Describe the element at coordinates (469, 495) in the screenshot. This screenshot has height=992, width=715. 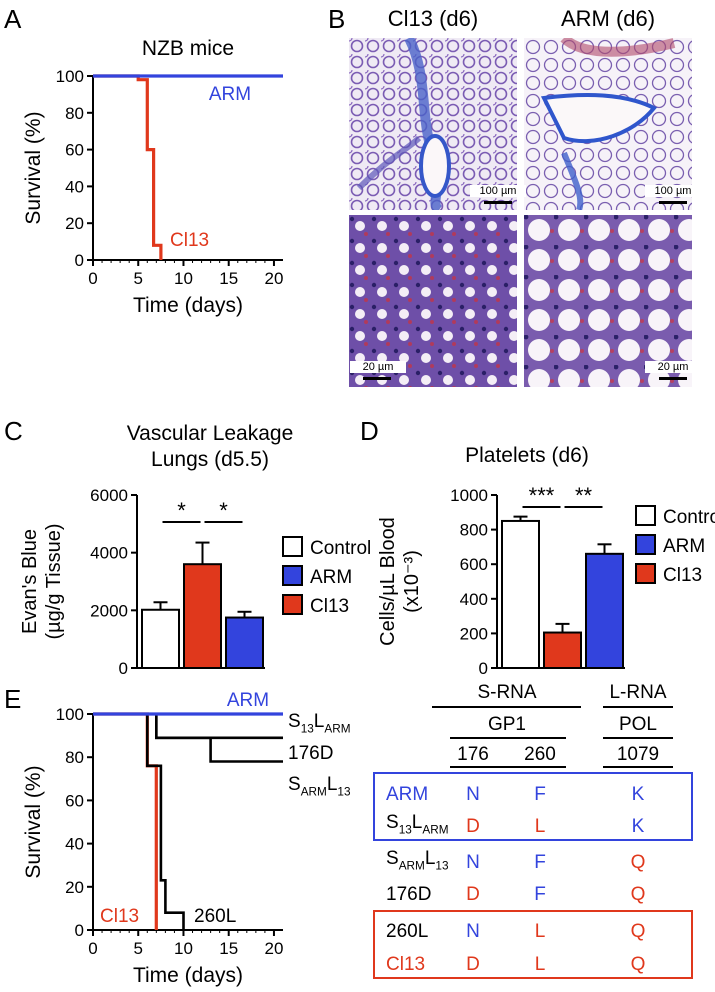
I see `y-tick-label: 1000` at that location.